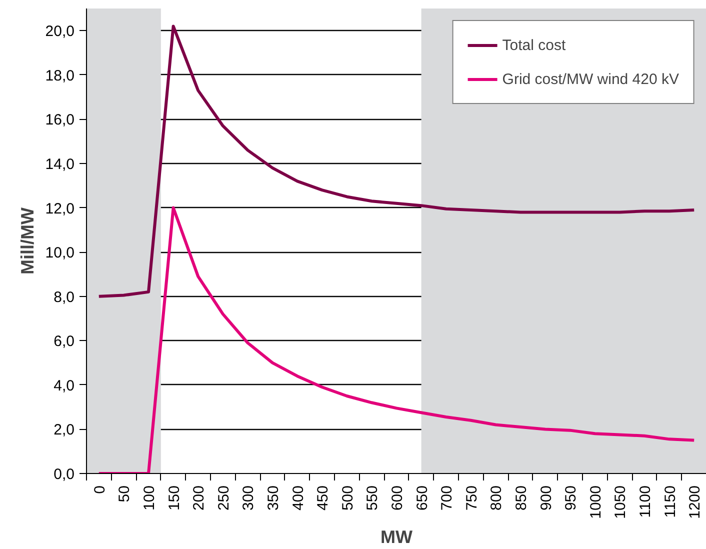 This screenshot has height=549, width=706. Describe the element at coordinates (521, 498) in the screenshot. I see `x-tick-label: 850` at that location.